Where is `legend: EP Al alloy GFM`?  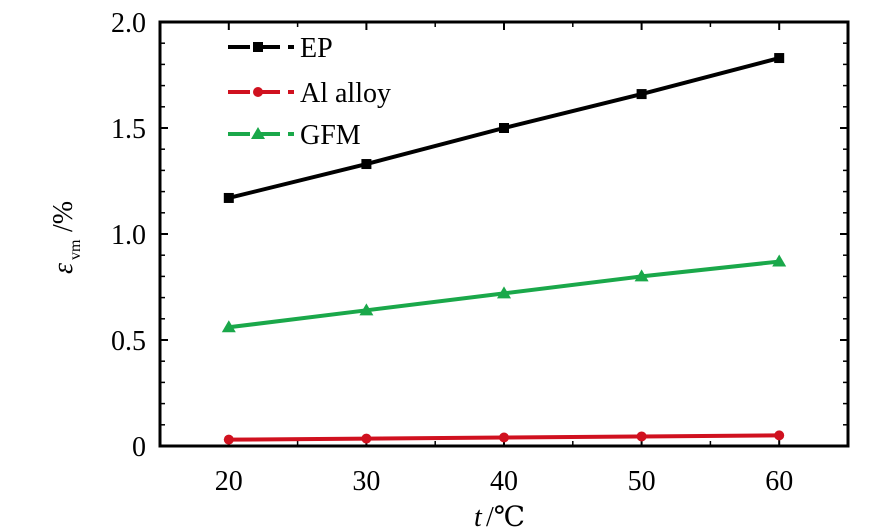 legend: EP Al alloy GFM is located at coordinates (309, 92).